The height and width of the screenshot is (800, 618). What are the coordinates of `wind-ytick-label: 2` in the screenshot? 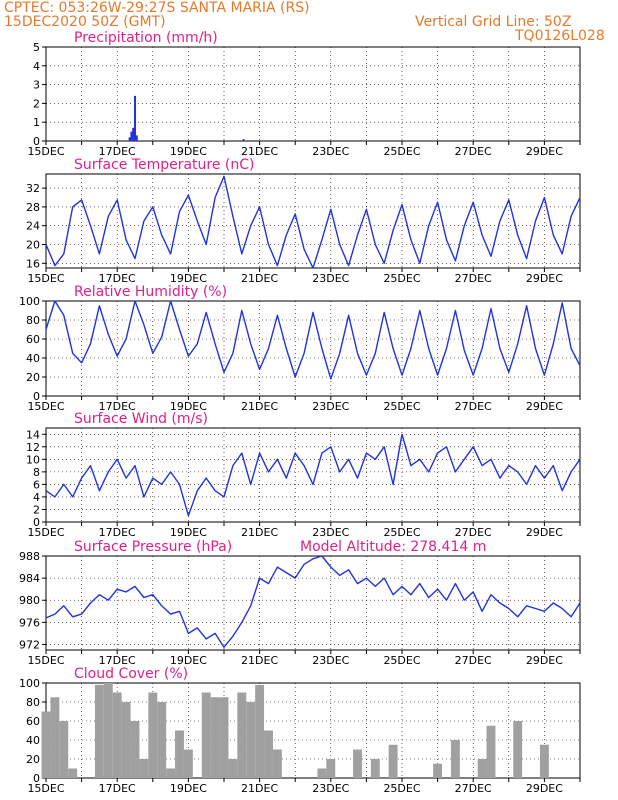 It's located at (36, 509).